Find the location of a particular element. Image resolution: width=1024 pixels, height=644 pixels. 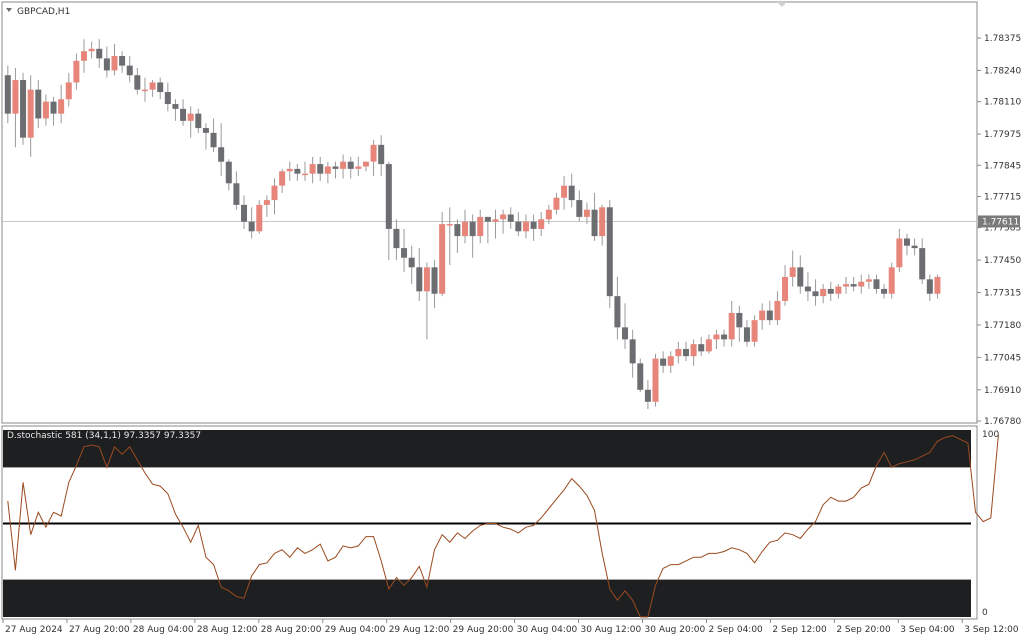

symbol-menu-icon is located at coordinates (9, 10).